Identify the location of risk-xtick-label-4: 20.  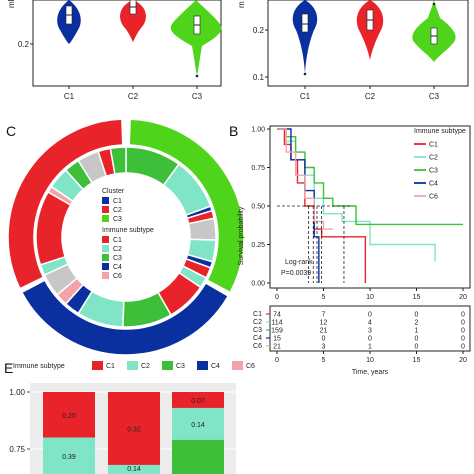
(463, 360).